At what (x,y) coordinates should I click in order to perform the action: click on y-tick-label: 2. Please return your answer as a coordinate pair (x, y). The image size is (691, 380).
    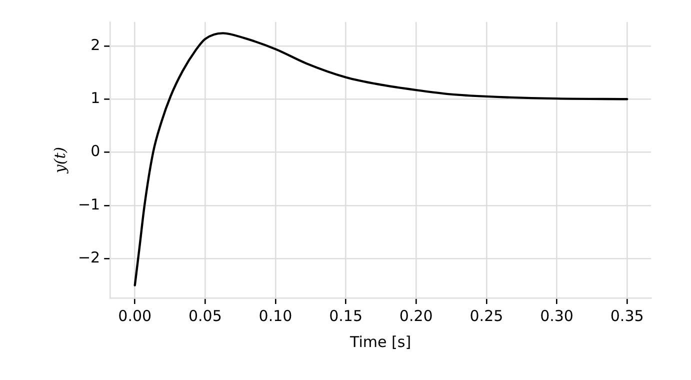
    Looking at the image, I should click on (95, 45).